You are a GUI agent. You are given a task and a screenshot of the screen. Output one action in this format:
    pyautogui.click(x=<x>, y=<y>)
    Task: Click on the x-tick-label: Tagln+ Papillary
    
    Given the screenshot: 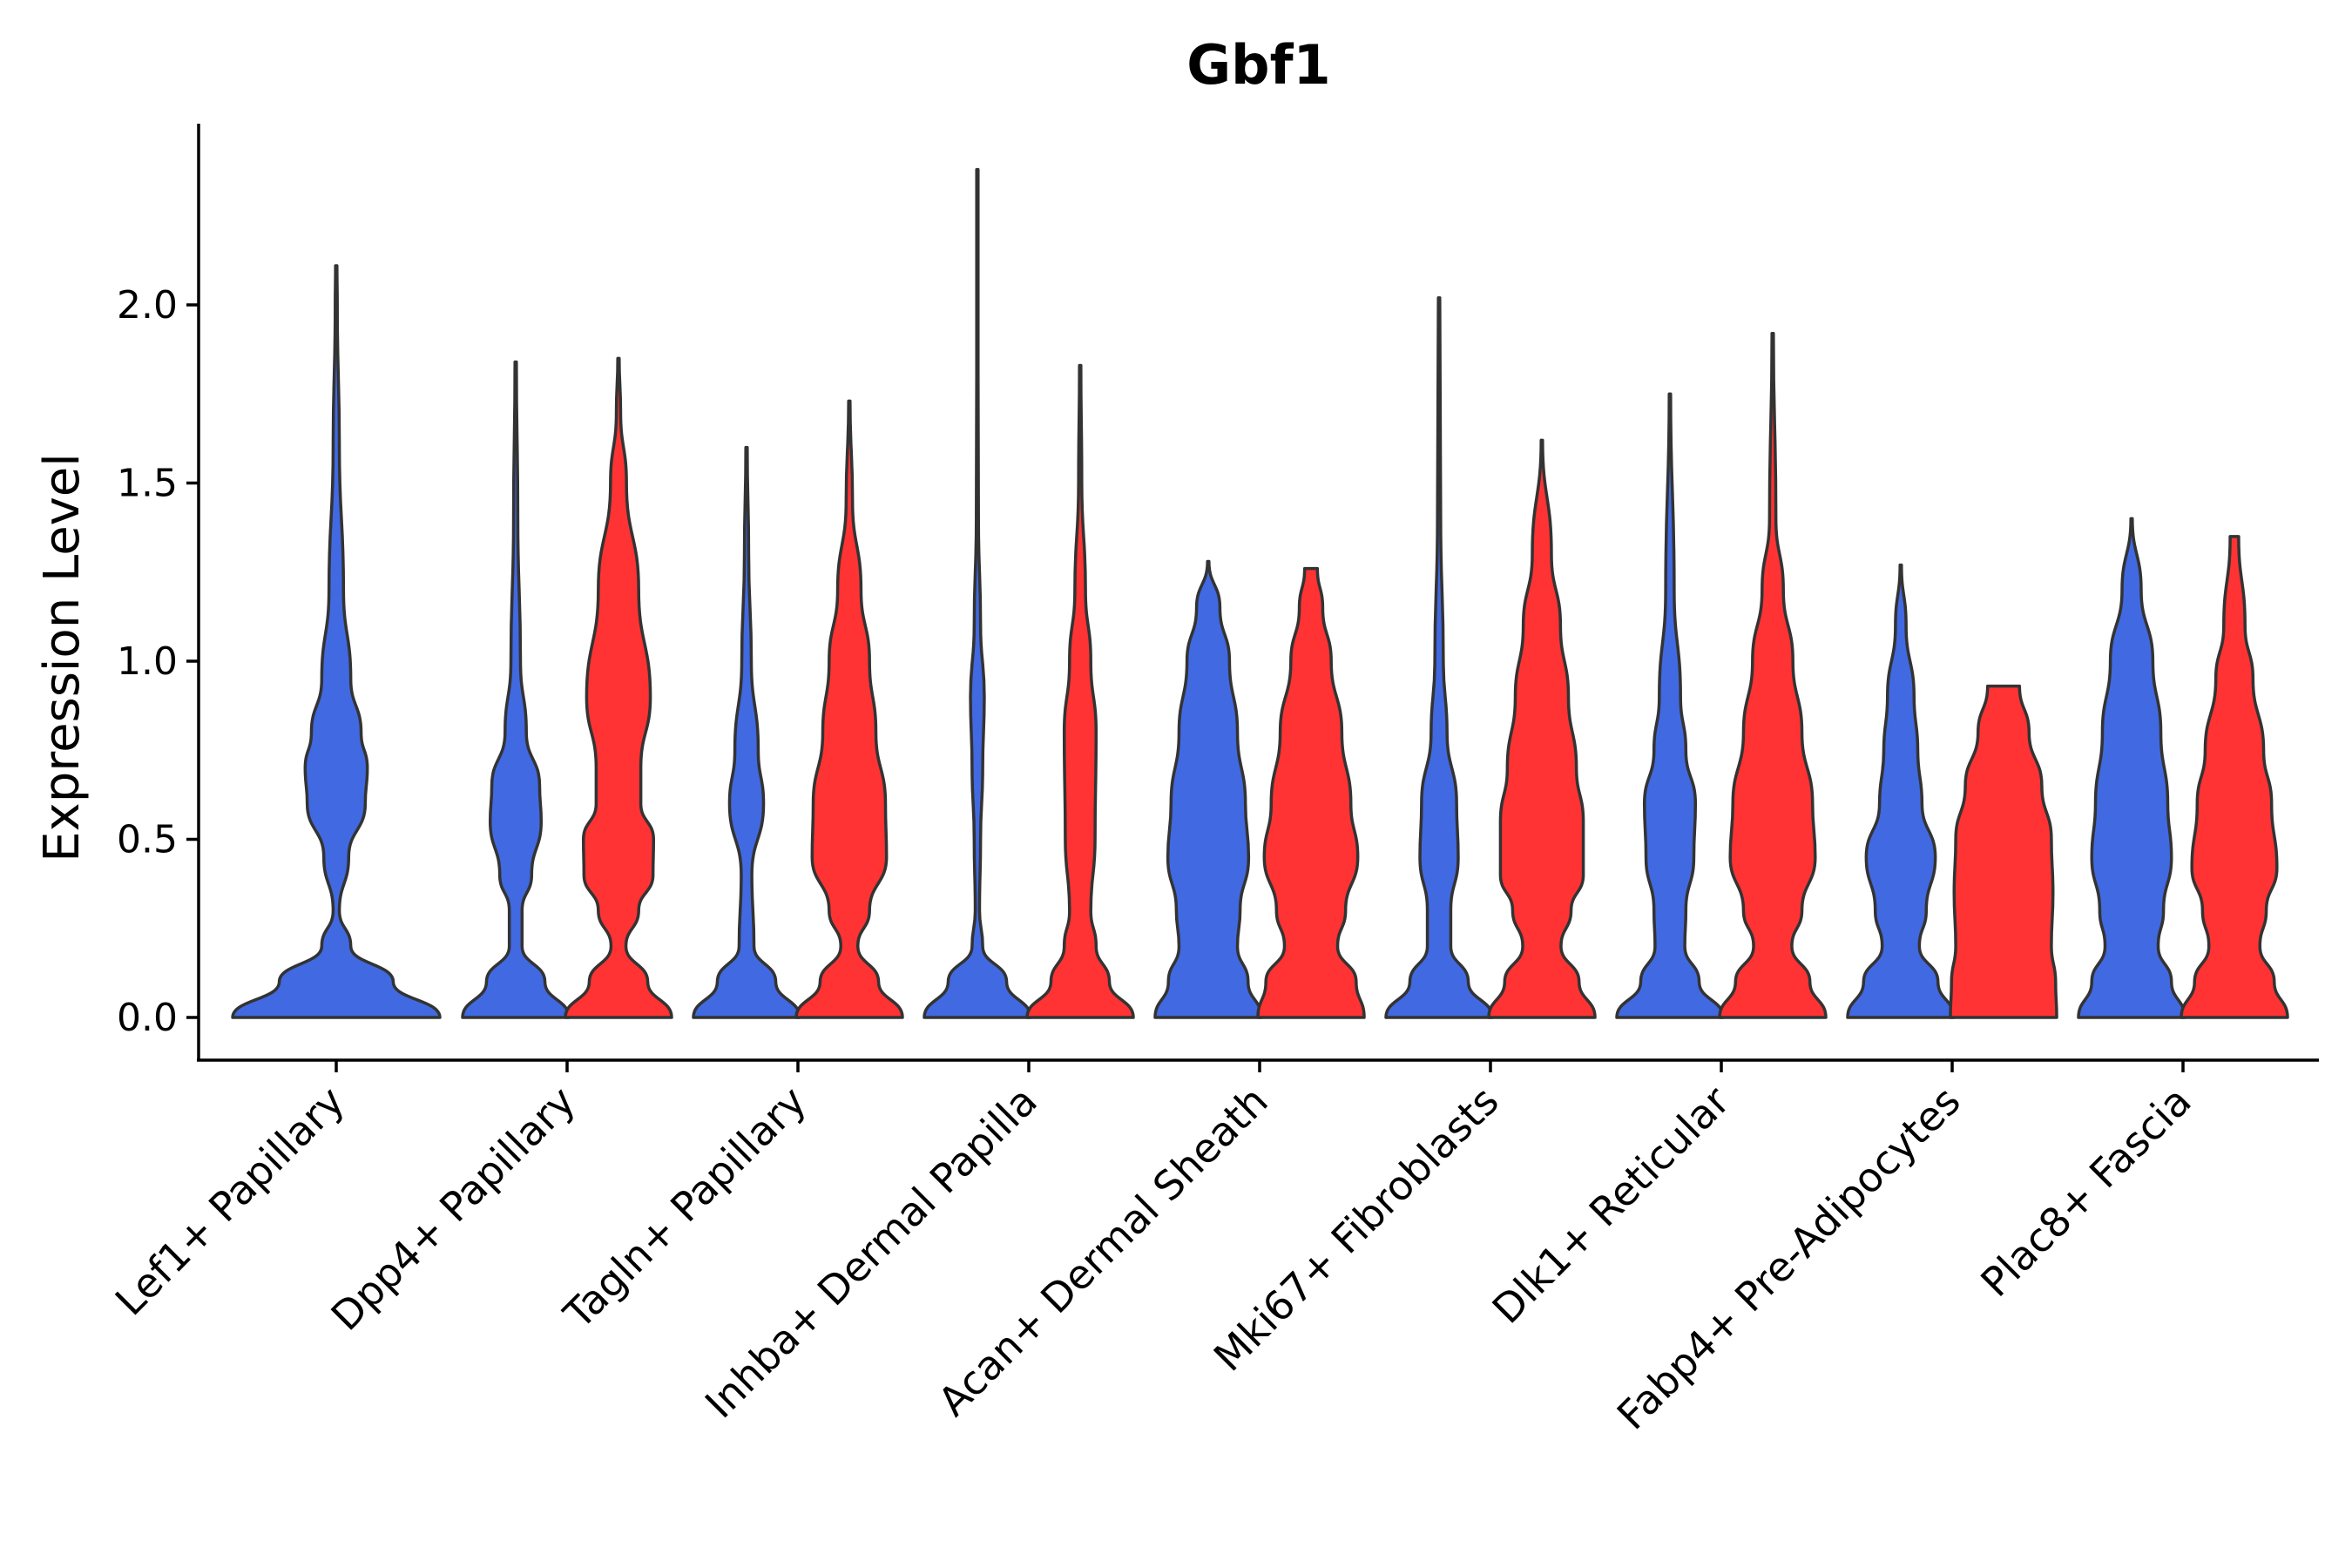 What is the action you would take?
    pyautogui.click(x=684, y=1208)
    